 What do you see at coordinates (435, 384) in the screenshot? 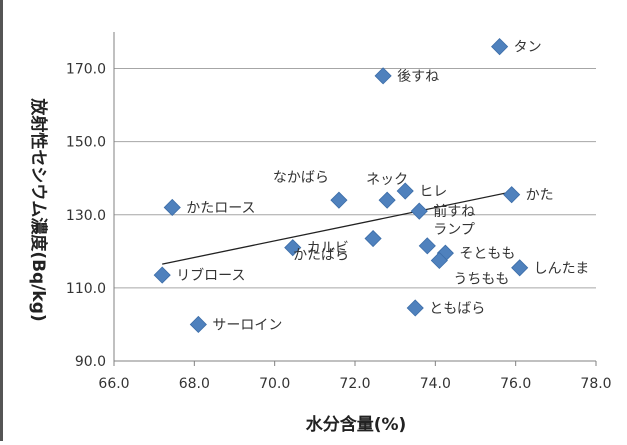
I see `x-tick-label: 74.0` at bounding box center [435, 384].